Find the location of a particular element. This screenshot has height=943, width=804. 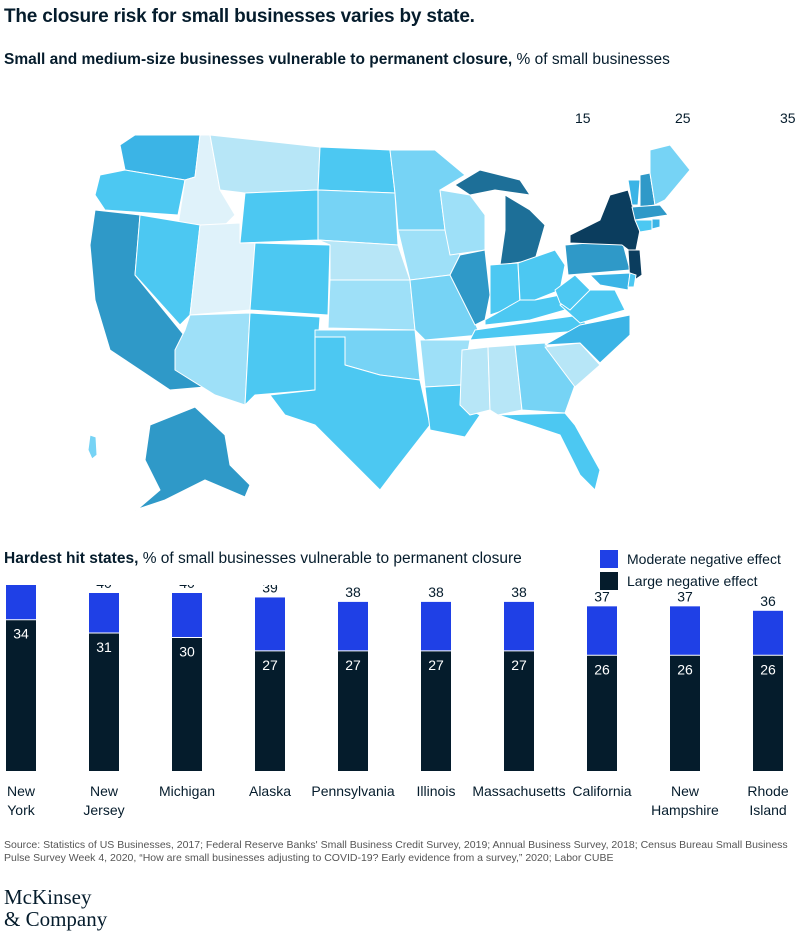

bar-moderate-alaska is located at coordinates (270, 624).